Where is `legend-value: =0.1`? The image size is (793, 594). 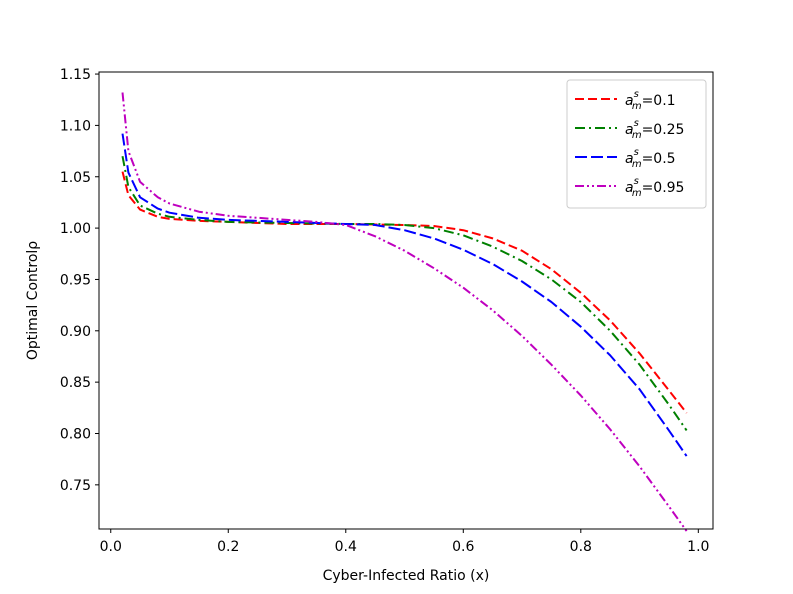
legend-value: =0.1 is located at coordinates (659, 101).